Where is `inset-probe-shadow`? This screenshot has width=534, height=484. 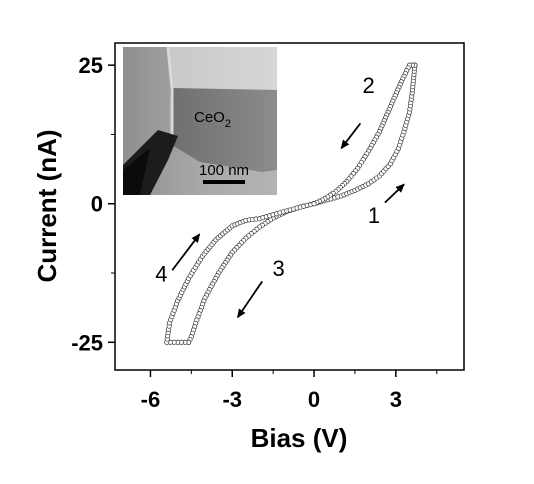
inset-probe-shadow is located at coordinates (136, 171).